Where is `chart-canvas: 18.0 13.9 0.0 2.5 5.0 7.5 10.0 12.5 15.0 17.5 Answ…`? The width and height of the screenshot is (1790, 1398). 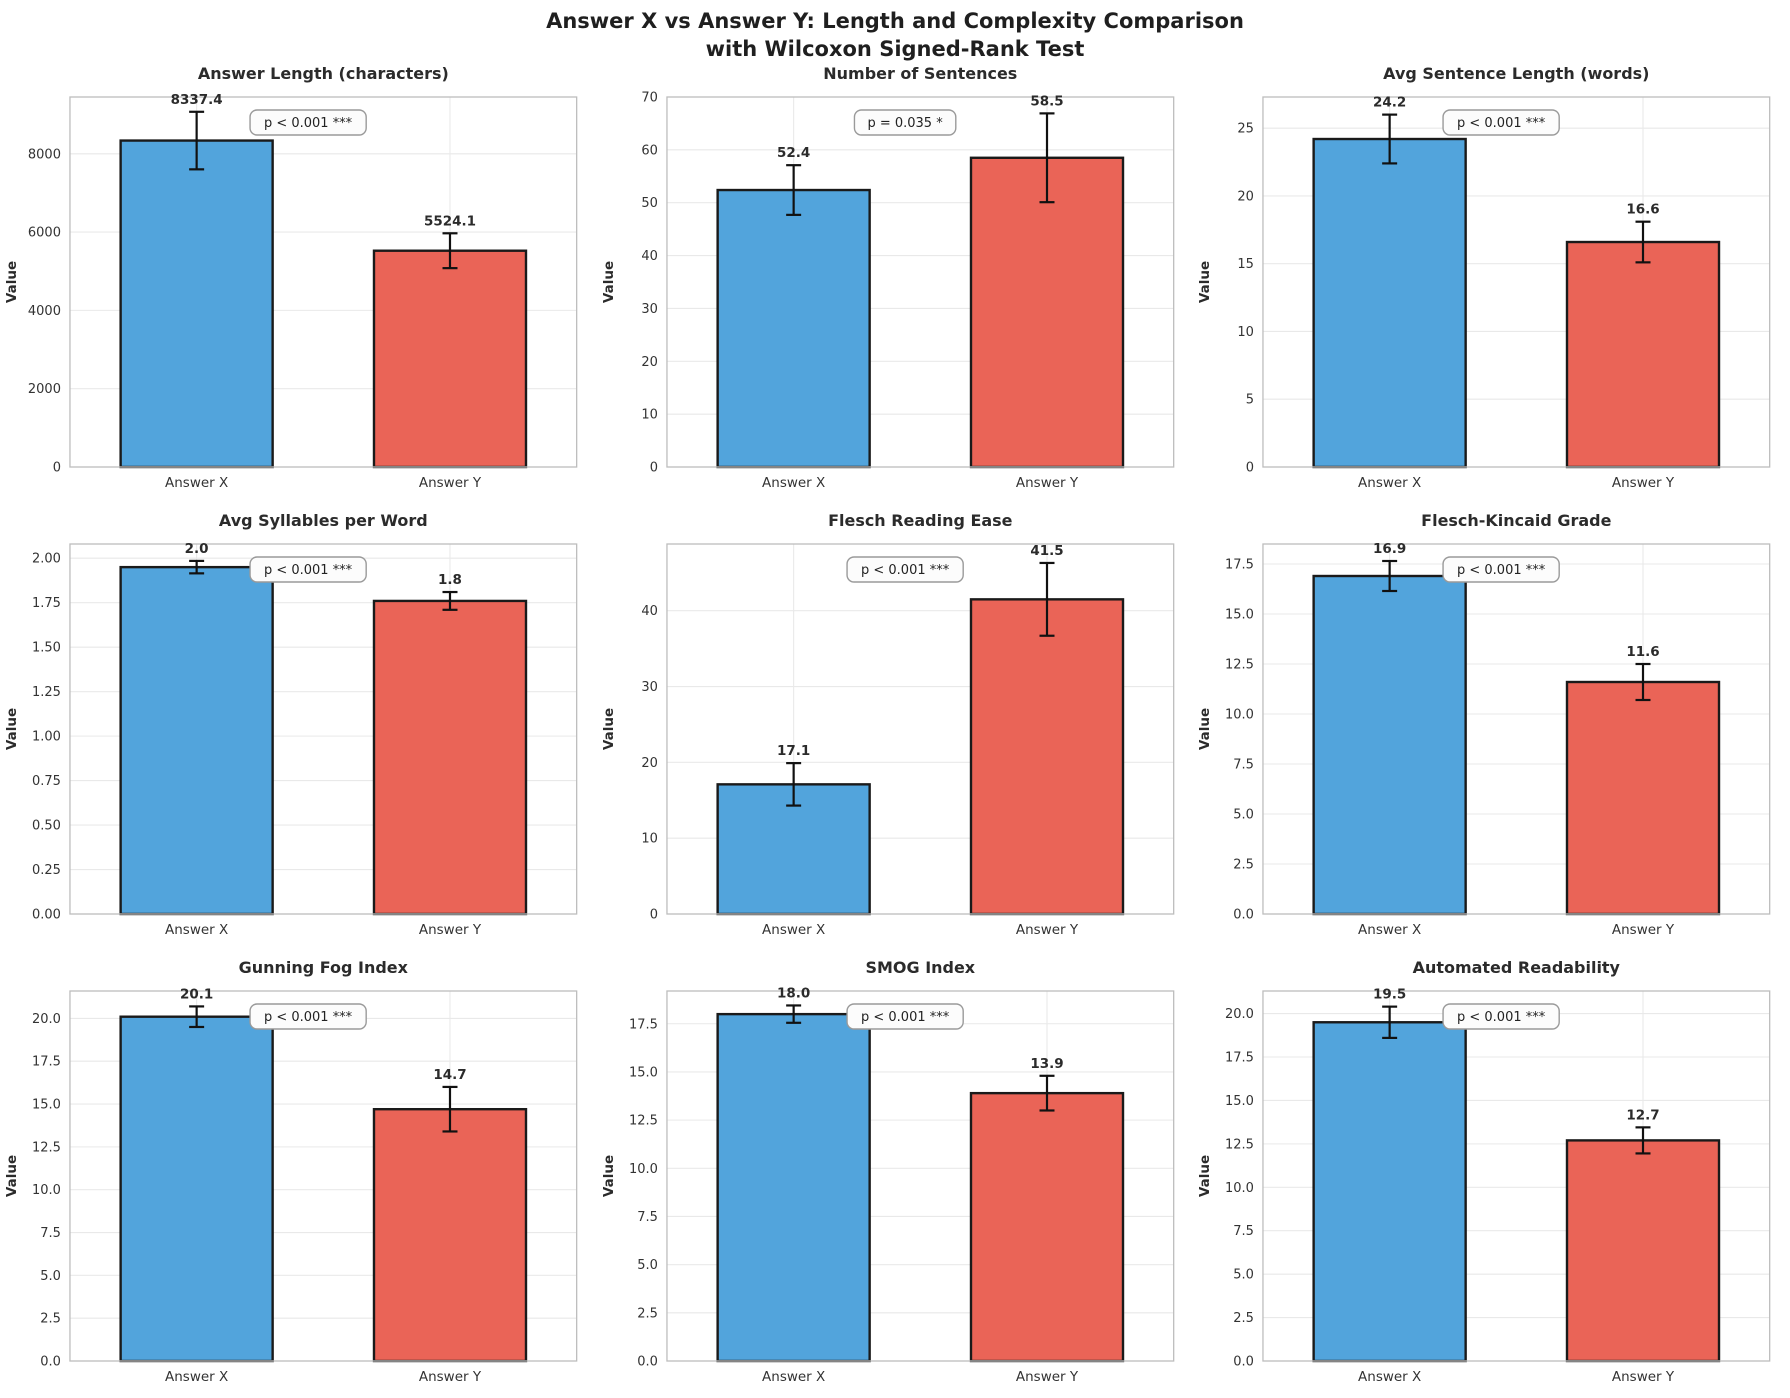
chart-canvas: 18.0 13.9 0.0 2.5 5.0 7.5 10.0 12.5 15.0 17.5 Answ… is located at coordinates (887, 1171).